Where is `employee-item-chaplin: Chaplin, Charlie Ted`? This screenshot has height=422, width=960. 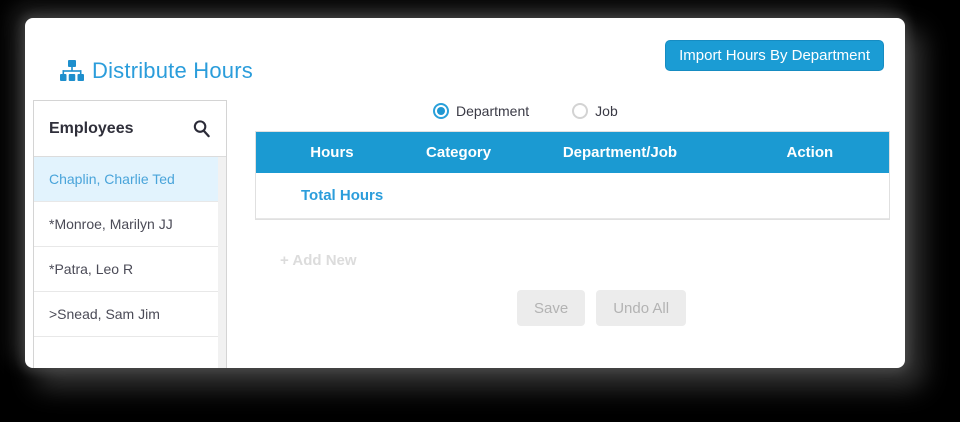
employee-item-chaplin: Chaplin, Charlie Ted is located at coordinates (130, 179).